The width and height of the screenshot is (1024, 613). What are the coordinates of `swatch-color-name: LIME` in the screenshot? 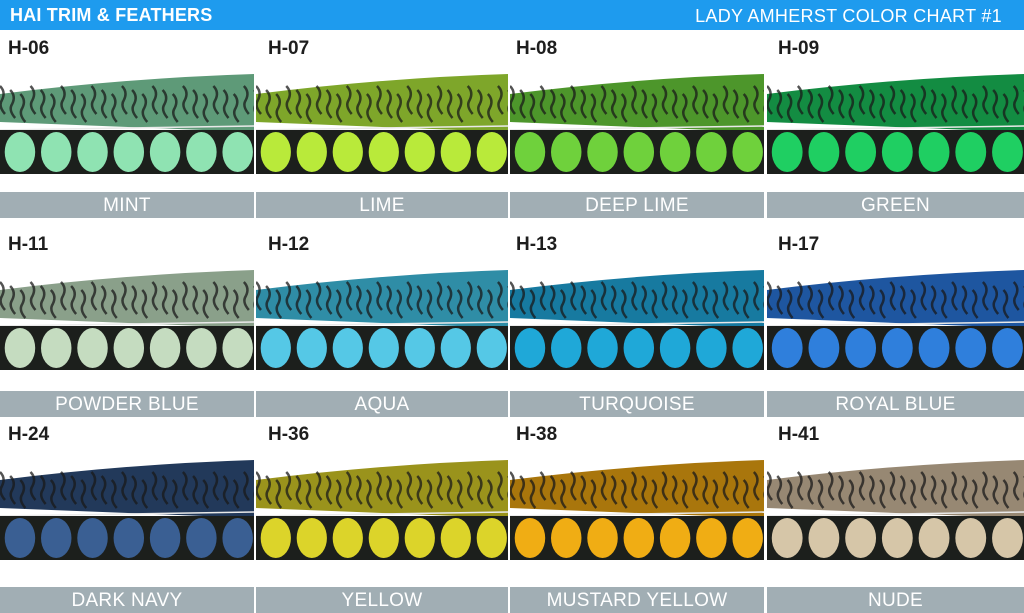 It's located at (382, 205).